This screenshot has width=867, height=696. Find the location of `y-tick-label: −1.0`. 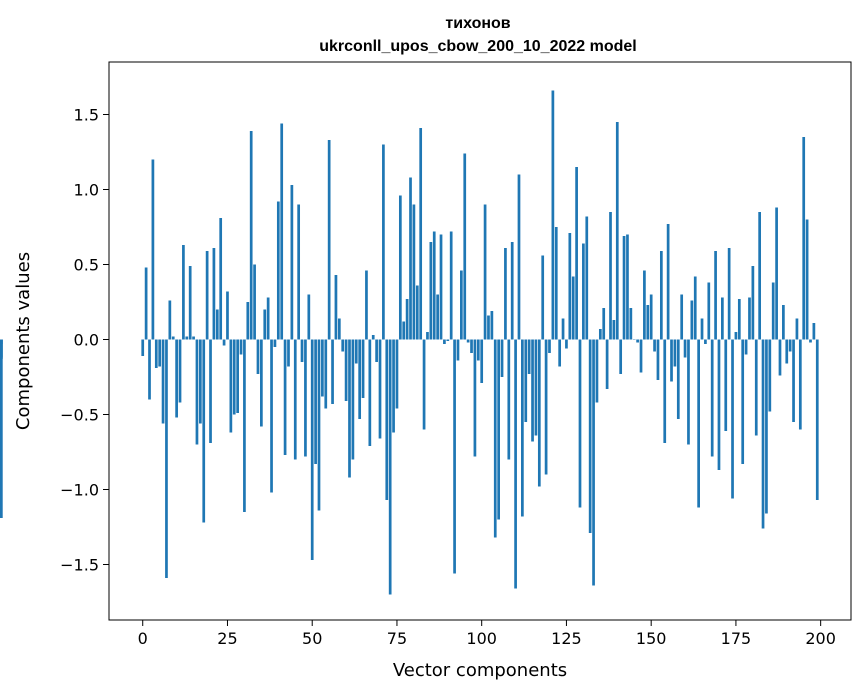

y-tick-label: −1.0 is located at coordinates (79, 490).